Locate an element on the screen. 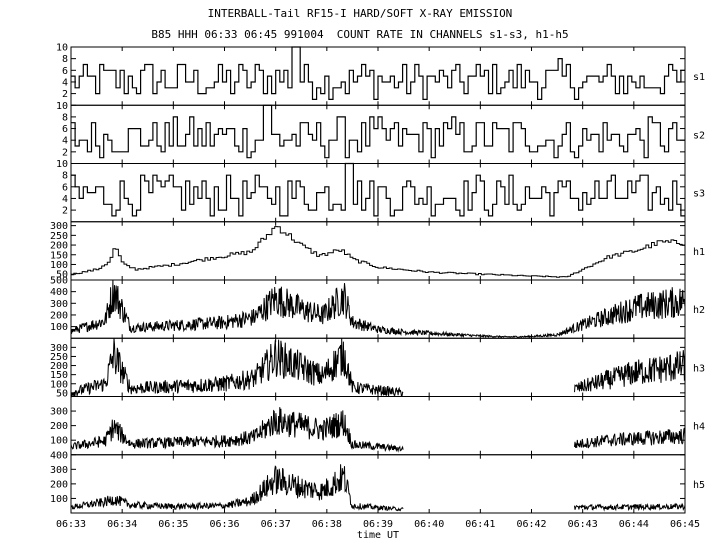  y-tick-label-h5: 400 is located at coordinates (59, 455).